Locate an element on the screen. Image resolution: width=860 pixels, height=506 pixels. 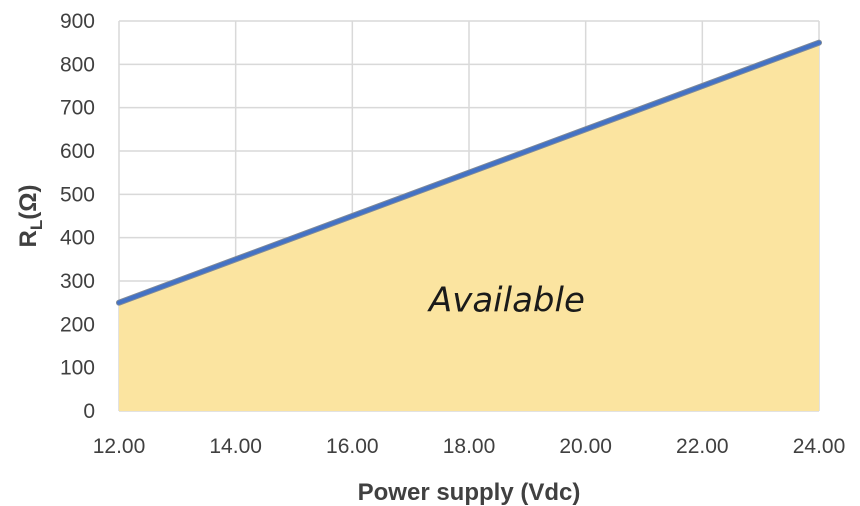
x-tick-label-1: 14.00 is located at coordinates (235, 446).